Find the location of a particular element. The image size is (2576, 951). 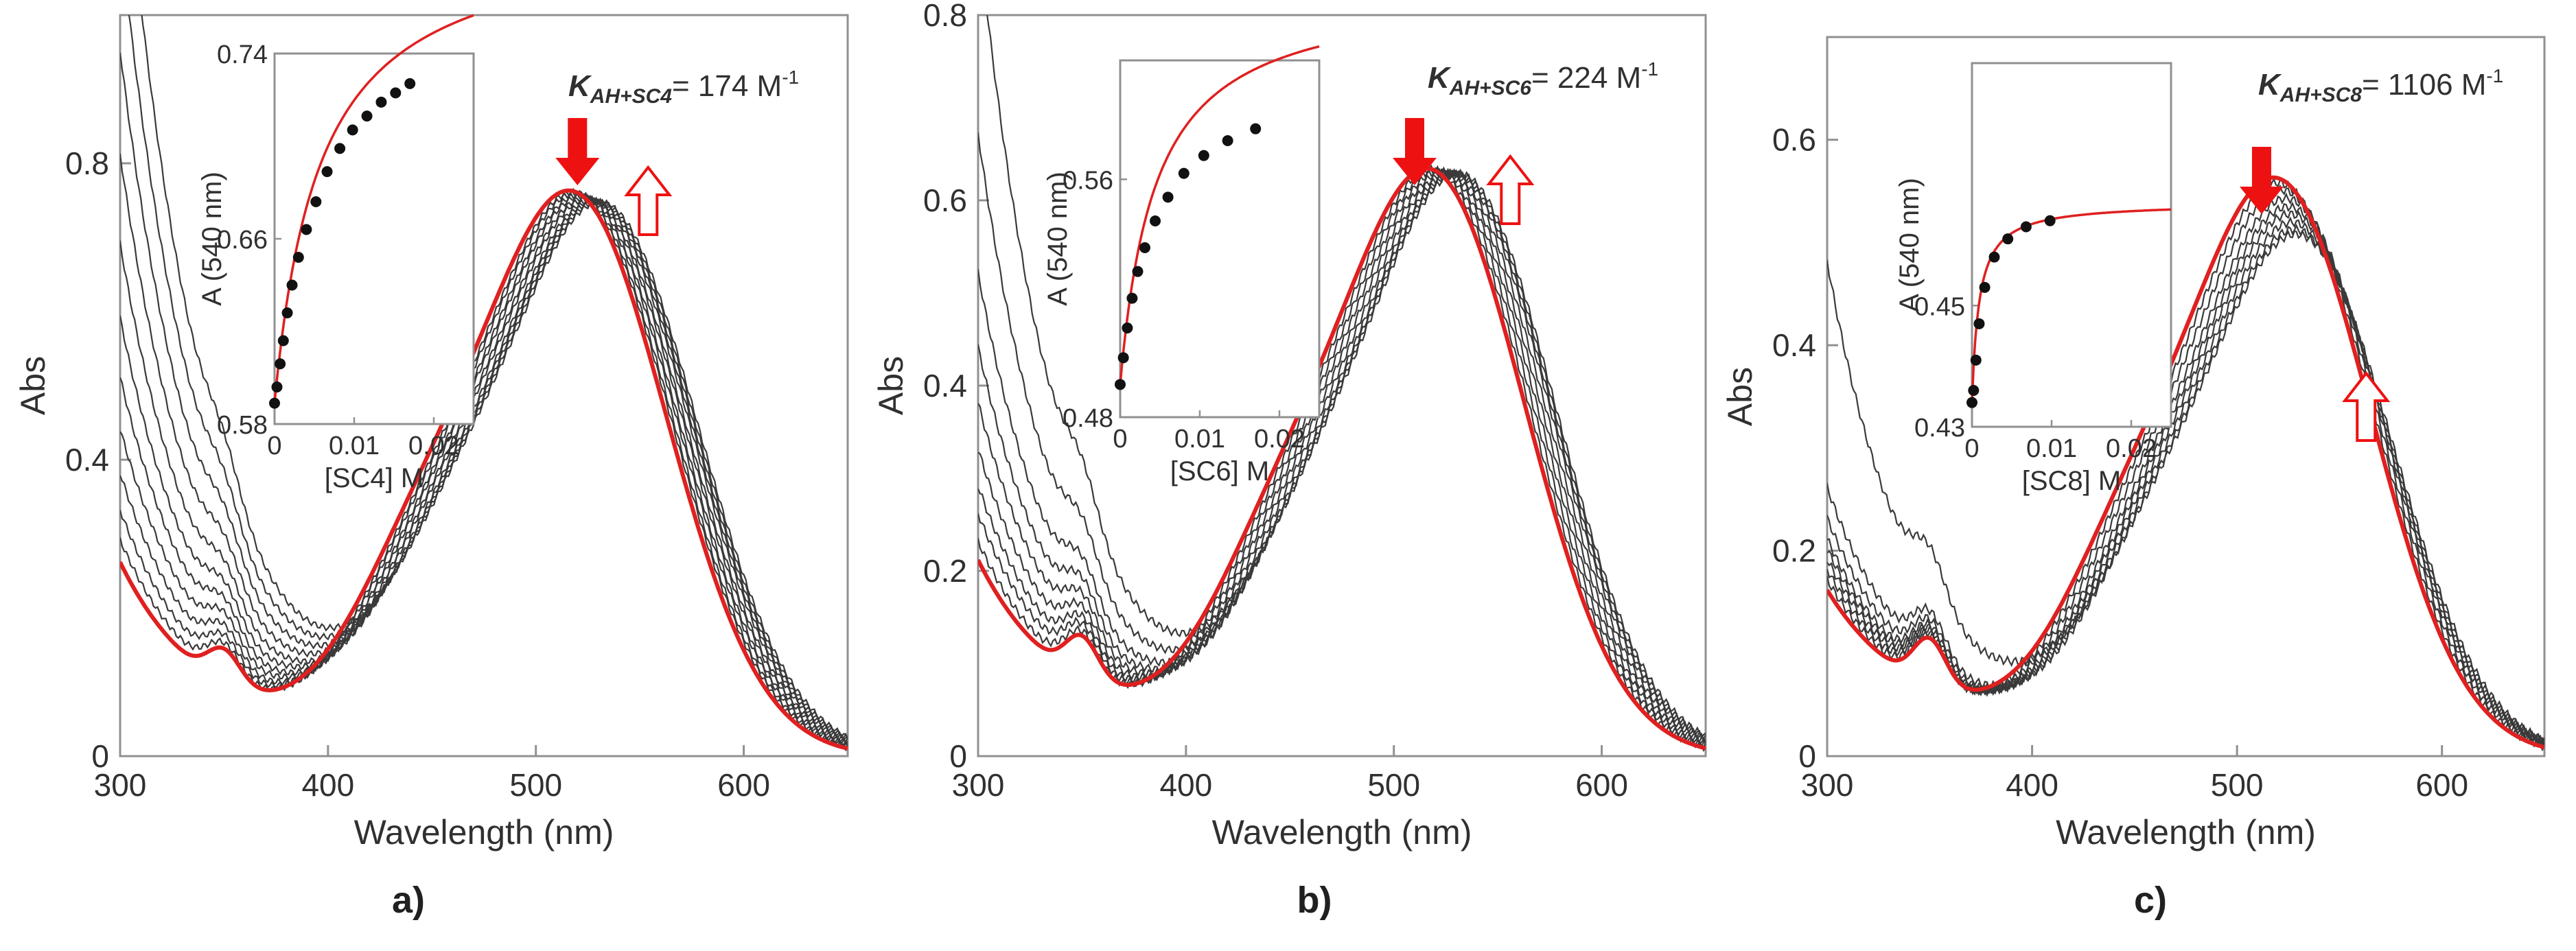

inset-x-tick-label: 0.02 is located at coordinates (1279, 439).